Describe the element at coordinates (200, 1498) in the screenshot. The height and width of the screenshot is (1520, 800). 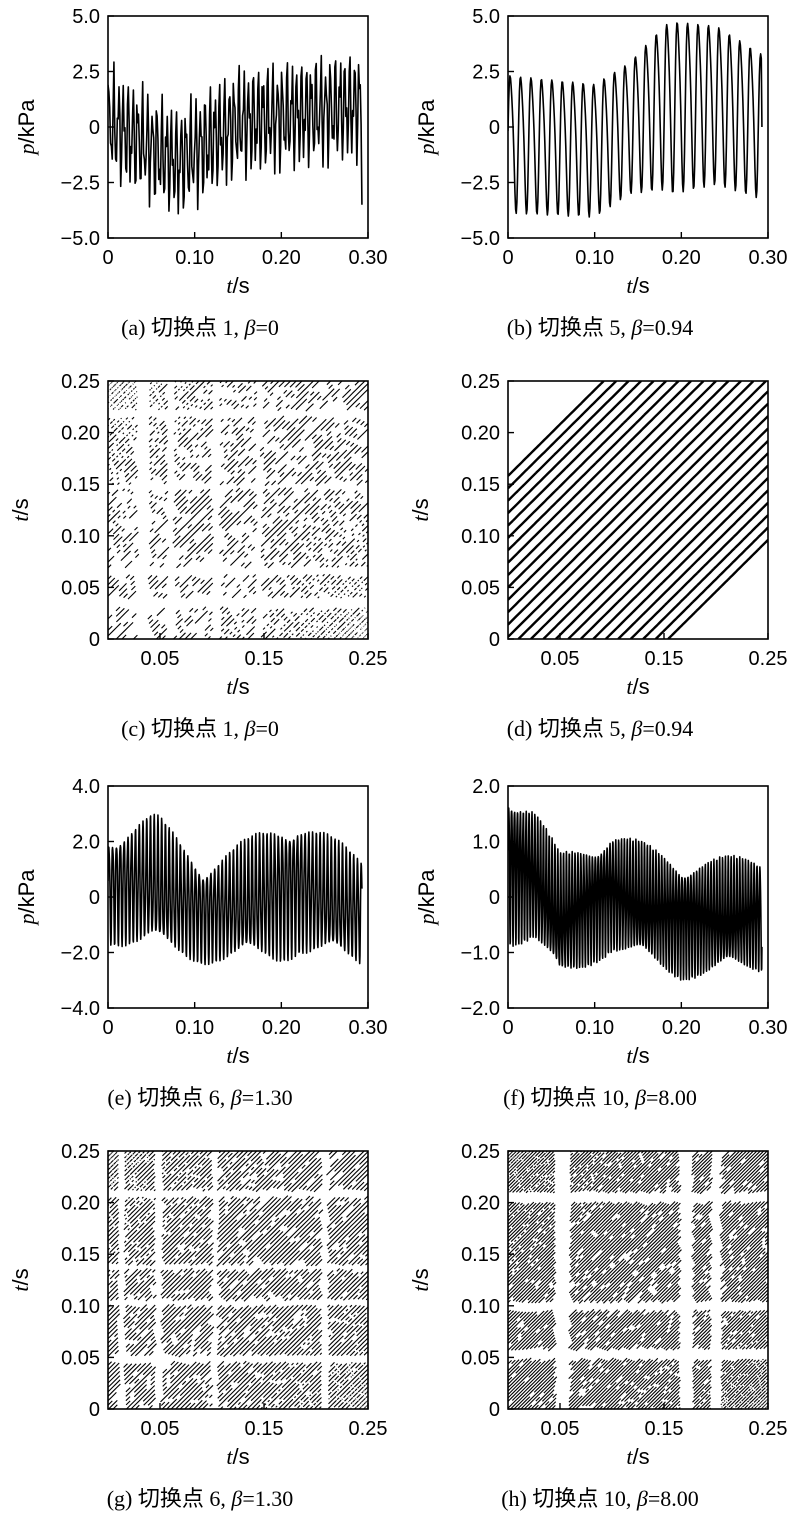
I see `panel-caption: (g) 切换点 6, β=1.30` at that location.